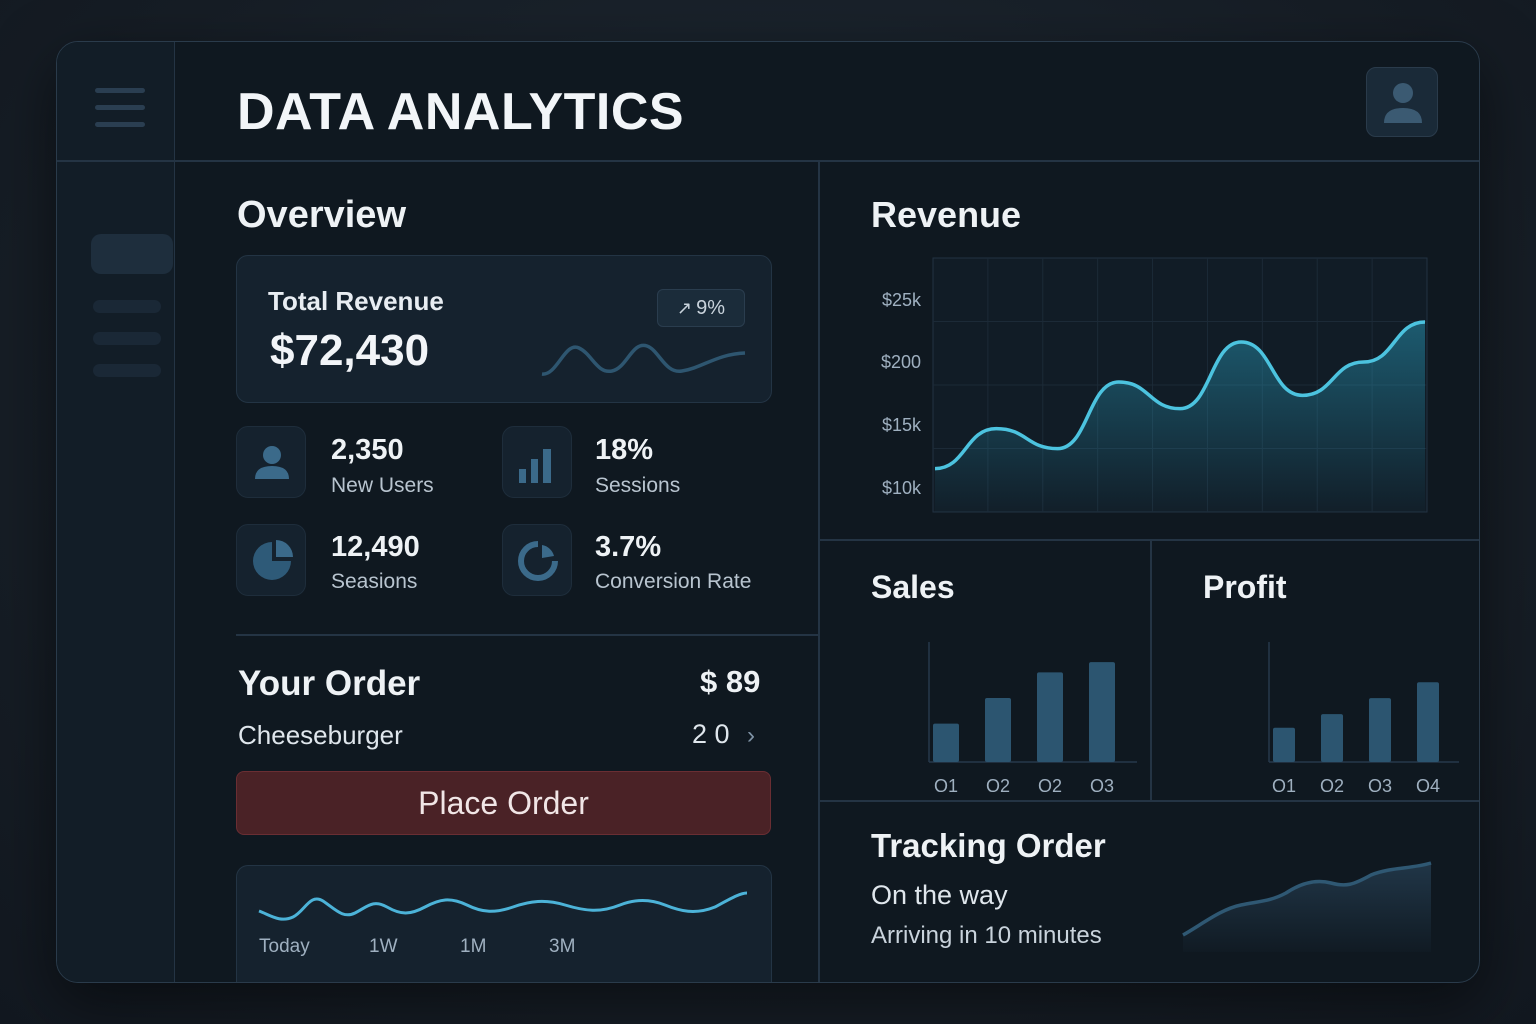 This screenshot has width=1536, height=1024. Describe the element at coordinates (350, 350) in the screenshot. I see `total-revenue-value: $72,430` at that location.